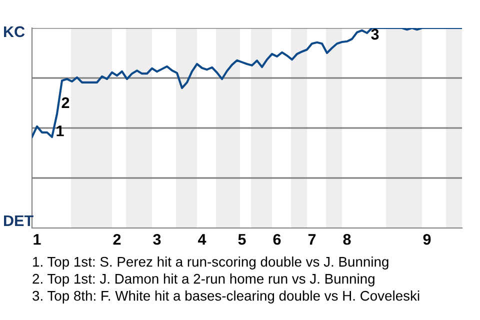 Image resolution: width=480 pixels, height=320 pixels. Describe the element at coordinates (157, 239) in the screenshot. I see `x-tick-label: 3` at that location.